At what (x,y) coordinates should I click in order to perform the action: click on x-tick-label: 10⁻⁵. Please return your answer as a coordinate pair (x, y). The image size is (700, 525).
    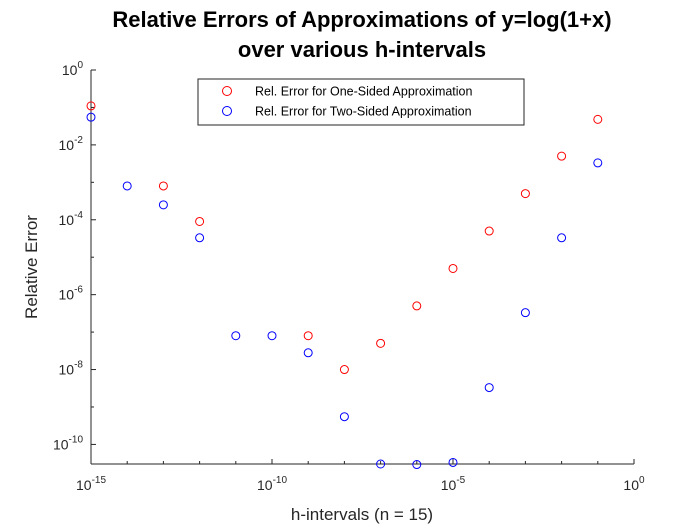
    Looking at the image, I should click on (453, 484).